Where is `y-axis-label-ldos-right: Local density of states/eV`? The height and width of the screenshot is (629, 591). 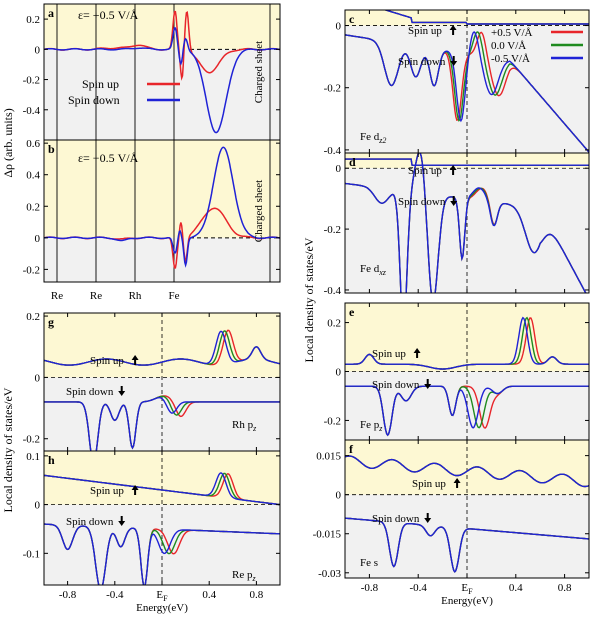
y-axis-label-ldos-right: Local density of states/eV is located at coordinates (309, 299).